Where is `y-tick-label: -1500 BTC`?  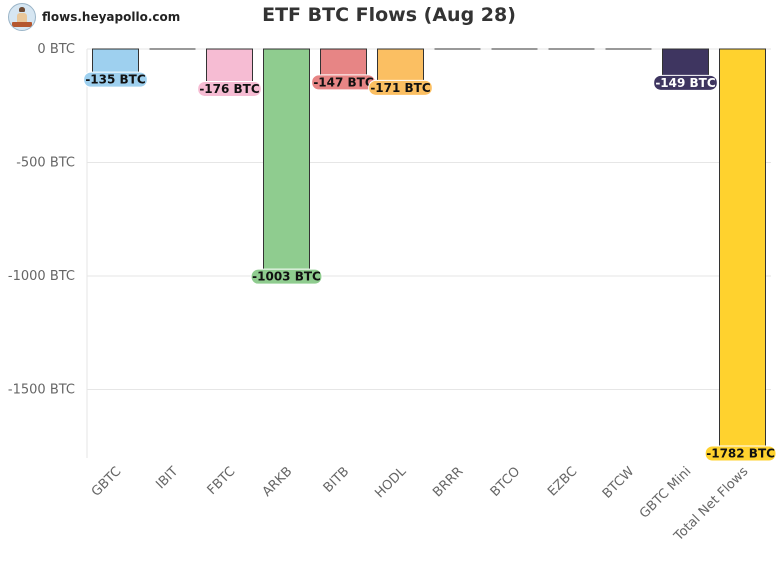 y-tick-label: -1500 BTC is located at coordinates (41, 390).